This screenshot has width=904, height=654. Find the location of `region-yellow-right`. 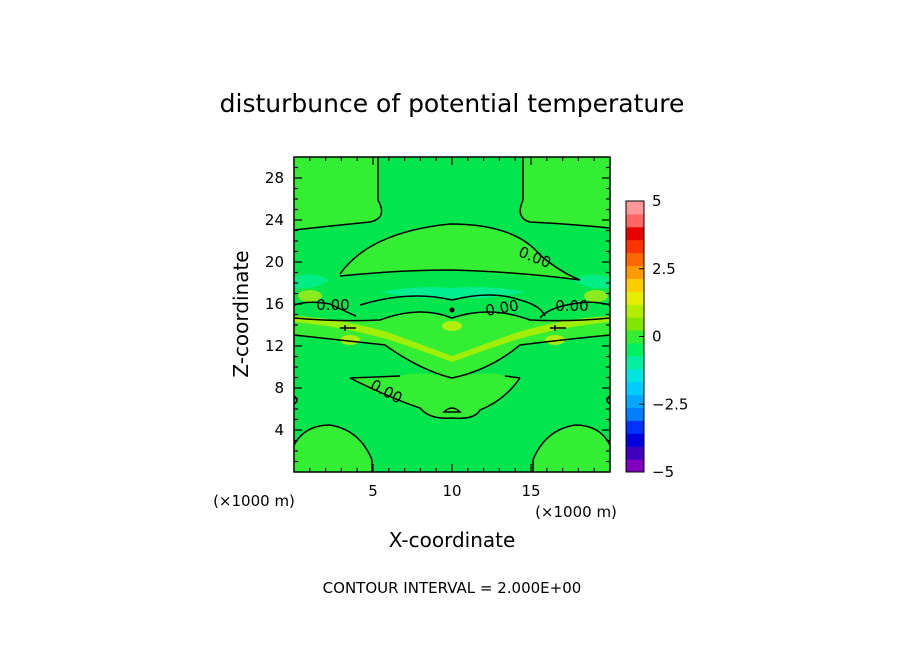

region-yellow-right is located at coordinates (596, 296).